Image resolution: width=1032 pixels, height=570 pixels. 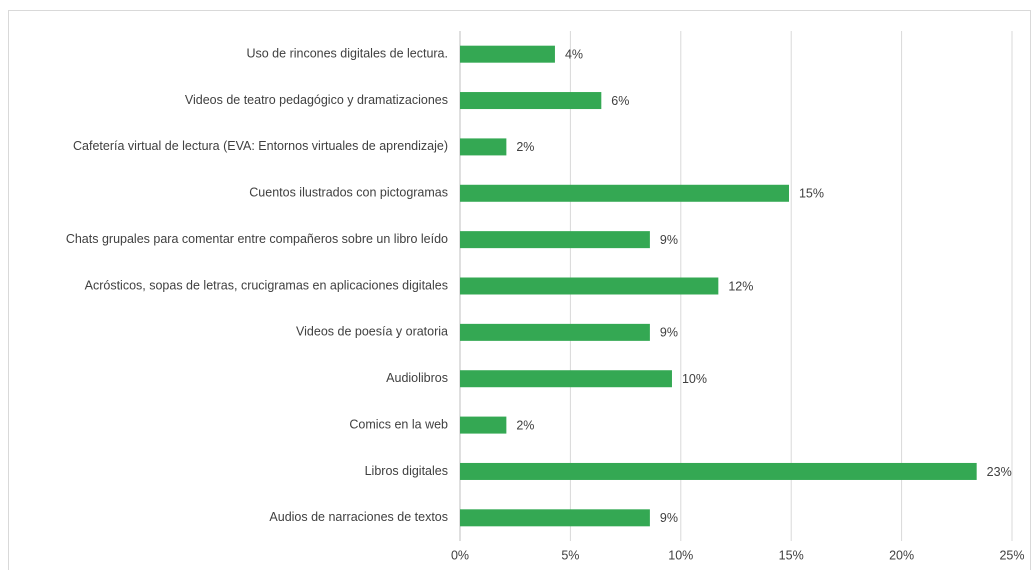 I want to click on x-tick-label: 15%, so click(x=791, y=555).